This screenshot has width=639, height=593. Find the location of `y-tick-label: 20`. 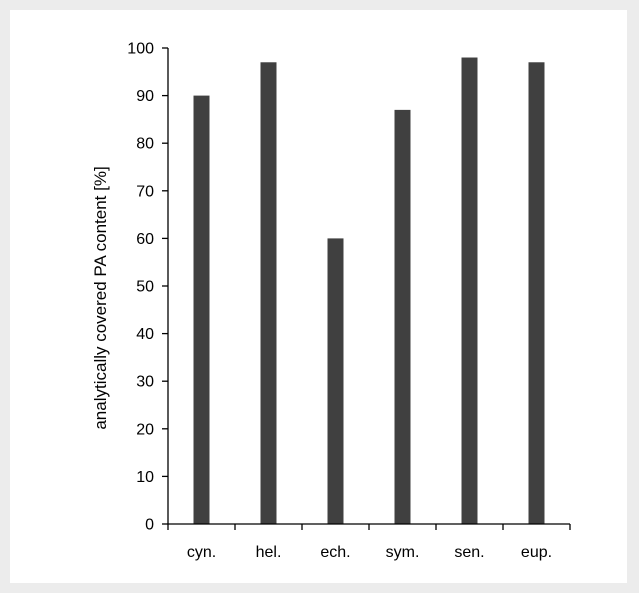

y-tick-label: 20 is located at coordinates (145, 429).